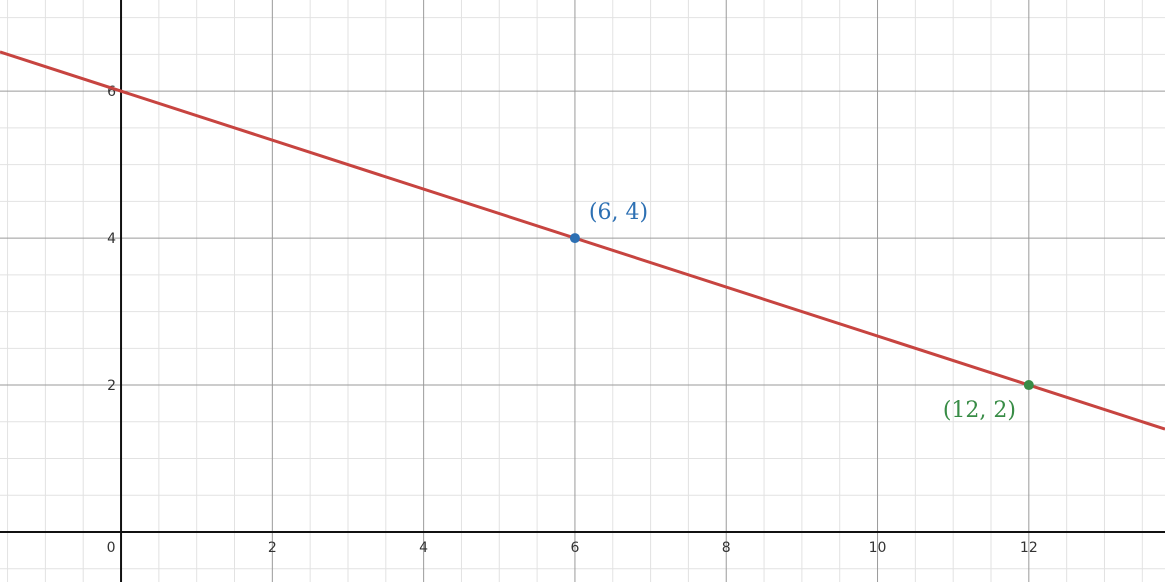 Image resolution: width=1165 pixels, height=582 pixels. What do you see at coordinates (272, 548) in the screenshot?
I see `x-tick-label: 2` at bounding box center [272, 548].